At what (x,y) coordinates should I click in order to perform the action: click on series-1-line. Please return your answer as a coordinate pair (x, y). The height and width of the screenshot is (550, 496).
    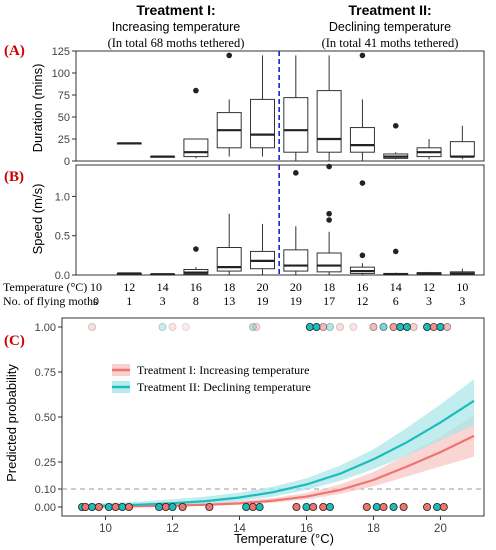
    Looking at the image, I should click on (276, 471).